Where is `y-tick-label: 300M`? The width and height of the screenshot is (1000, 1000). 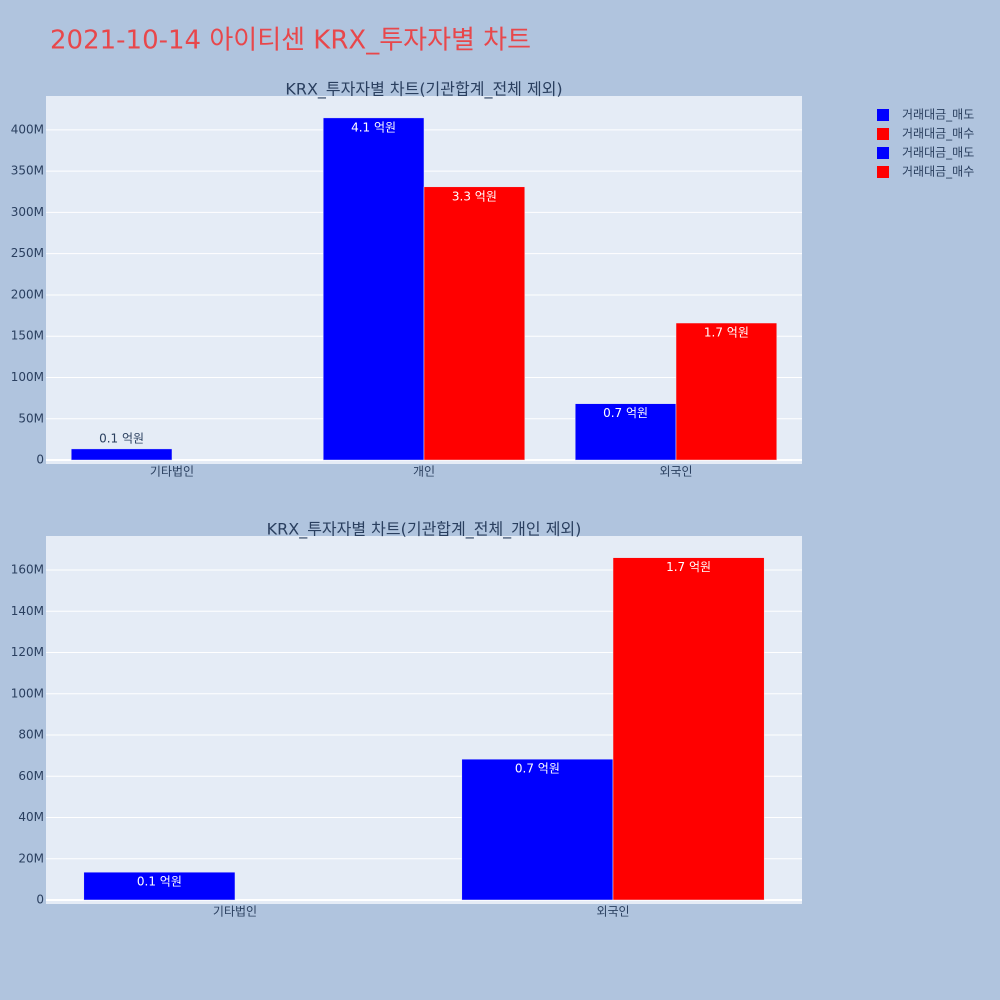
y-tick-label: 300M is located at coordinates (27, 212).